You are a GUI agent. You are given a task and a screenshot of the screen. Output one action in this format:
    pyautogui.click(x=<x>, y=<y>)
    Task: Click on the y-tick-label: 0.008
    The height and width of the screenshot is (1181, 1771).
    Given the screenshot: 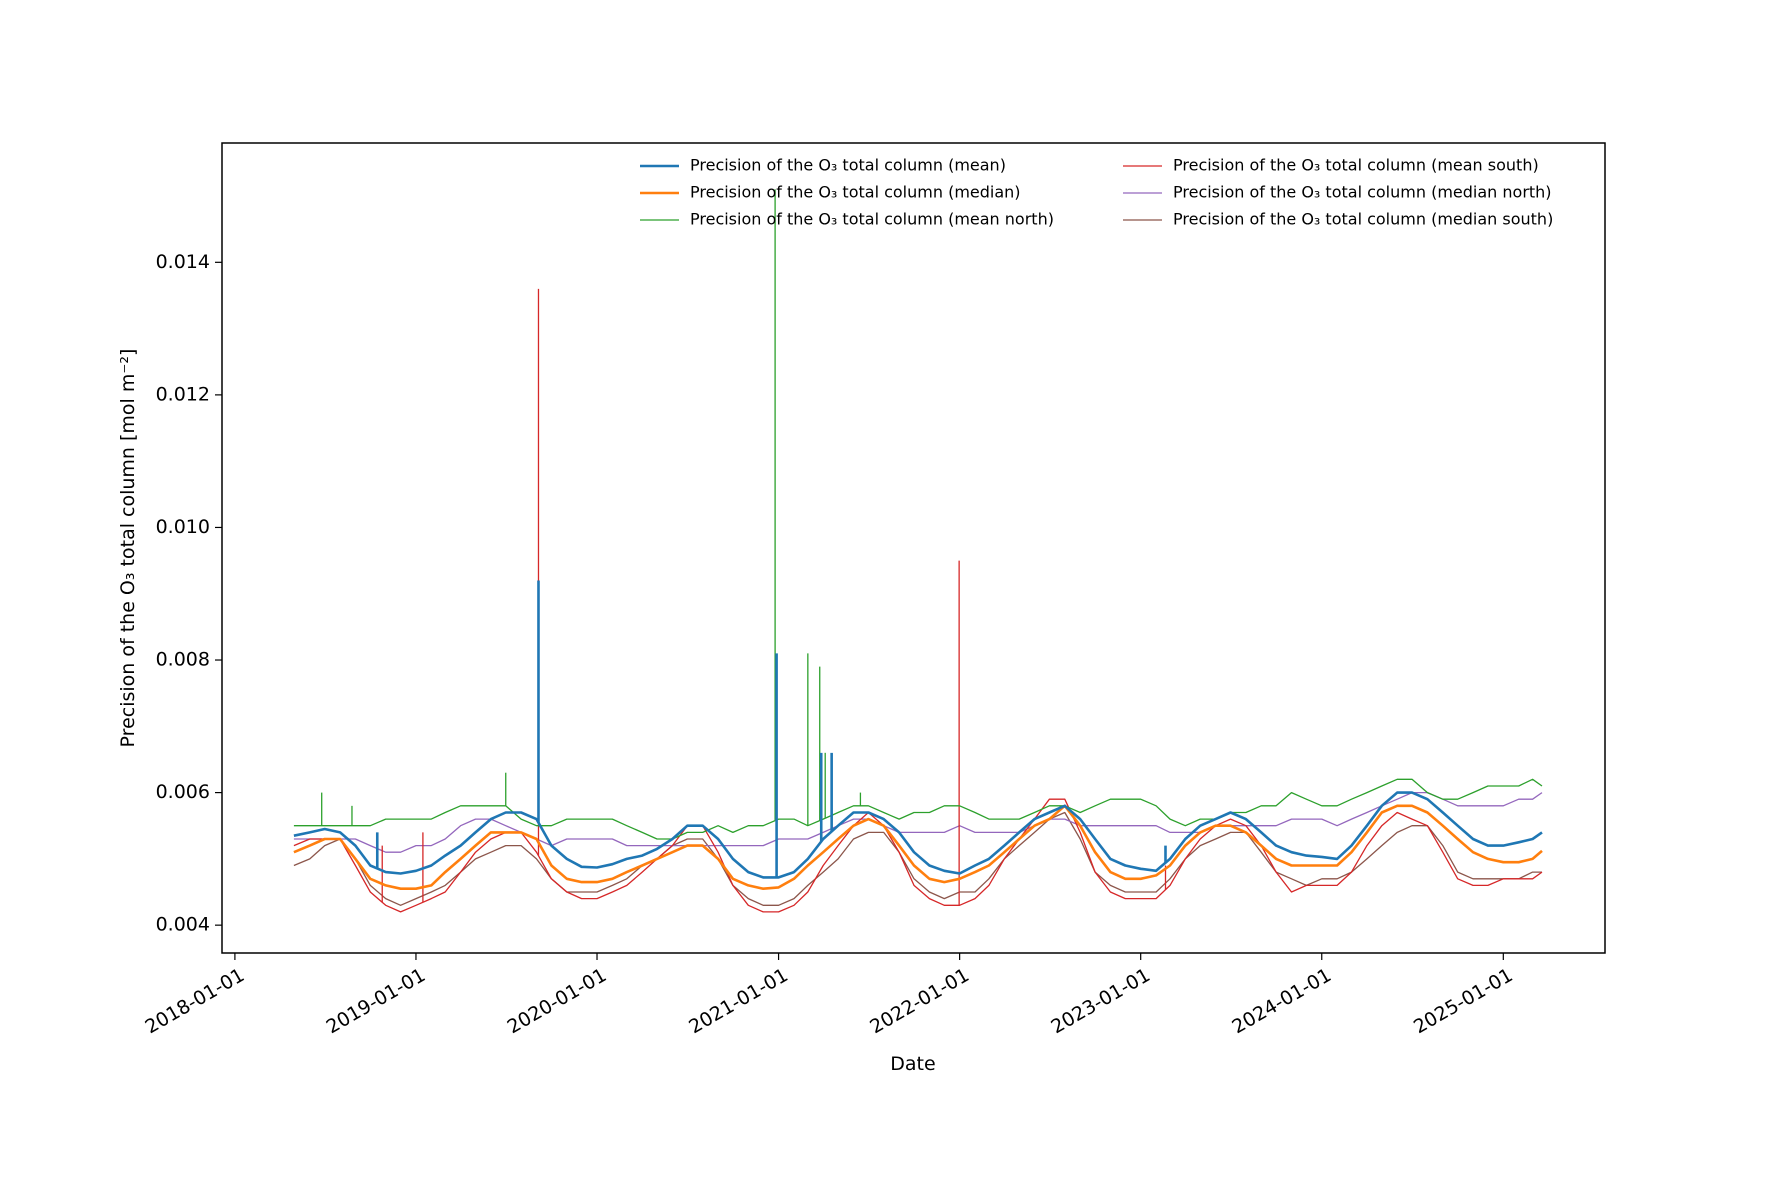 What is the action you would take?
    pyautogui.click(x=183, y=660)
    